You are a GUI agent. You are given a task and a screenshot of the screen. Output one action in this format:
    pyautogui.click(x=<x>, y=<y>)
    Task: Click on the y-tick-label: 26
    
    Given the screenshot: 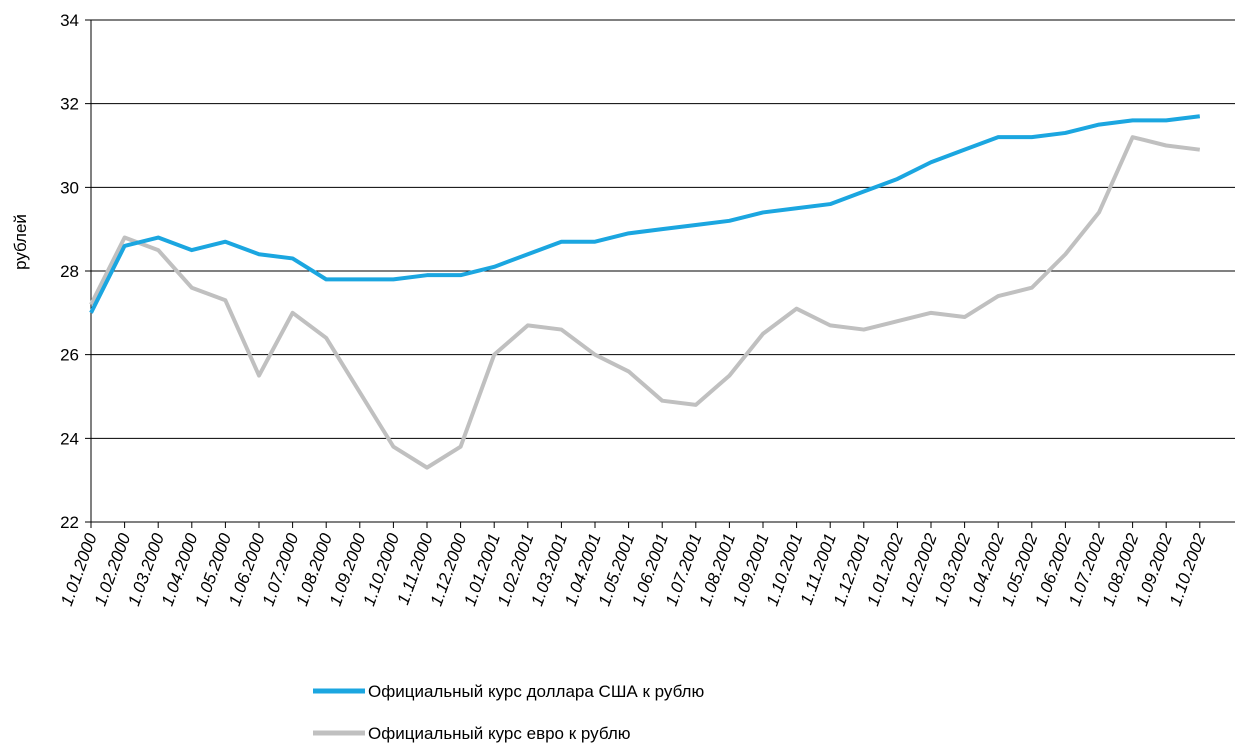 What is the action you would take?
    pyautogui.click(x=69, y=355)
    